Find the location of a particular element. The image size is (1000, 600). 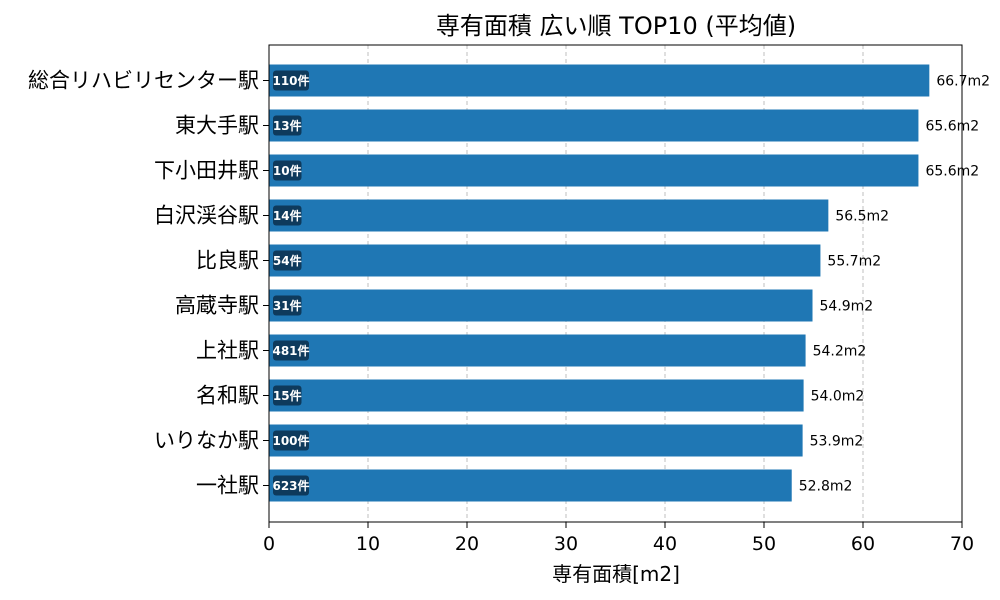

y-tick-label: 総合リハビリセンター駅 is located at coordinates (143, 81).